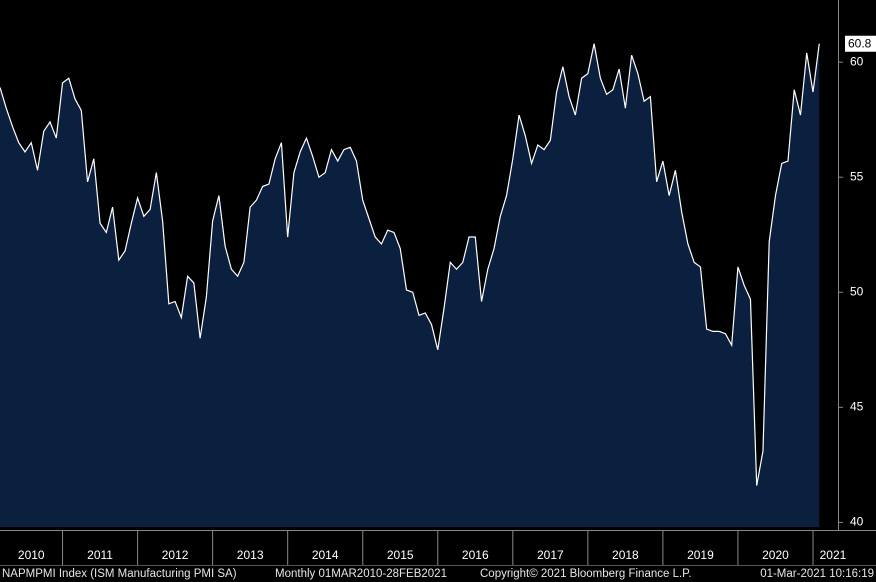 The image size is (876, 582). I want to click on x-tick-label: 2014, so click(325, 555).